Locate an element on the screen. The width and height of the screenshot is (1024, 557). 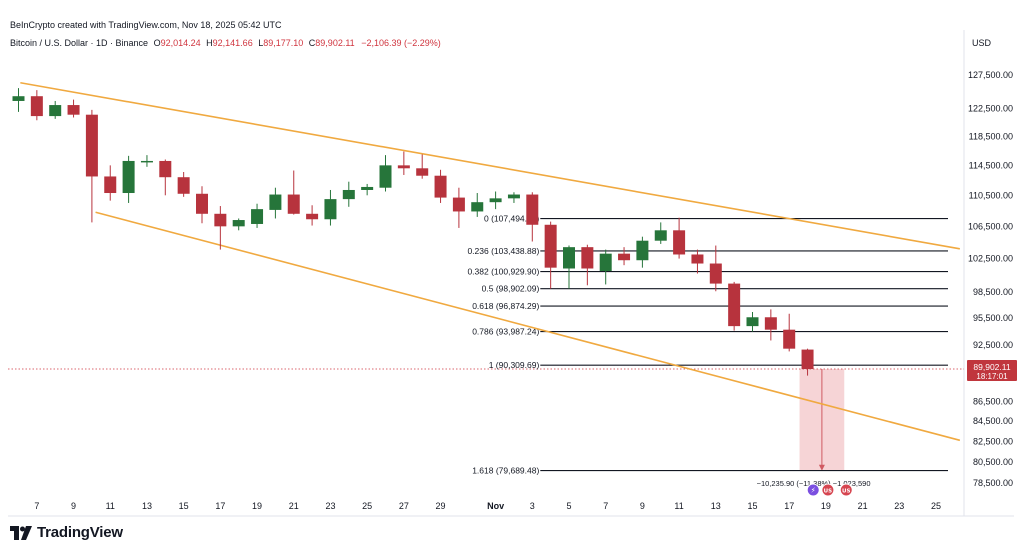
close-value: 89,902.11 is located at coordinates (335, 43).